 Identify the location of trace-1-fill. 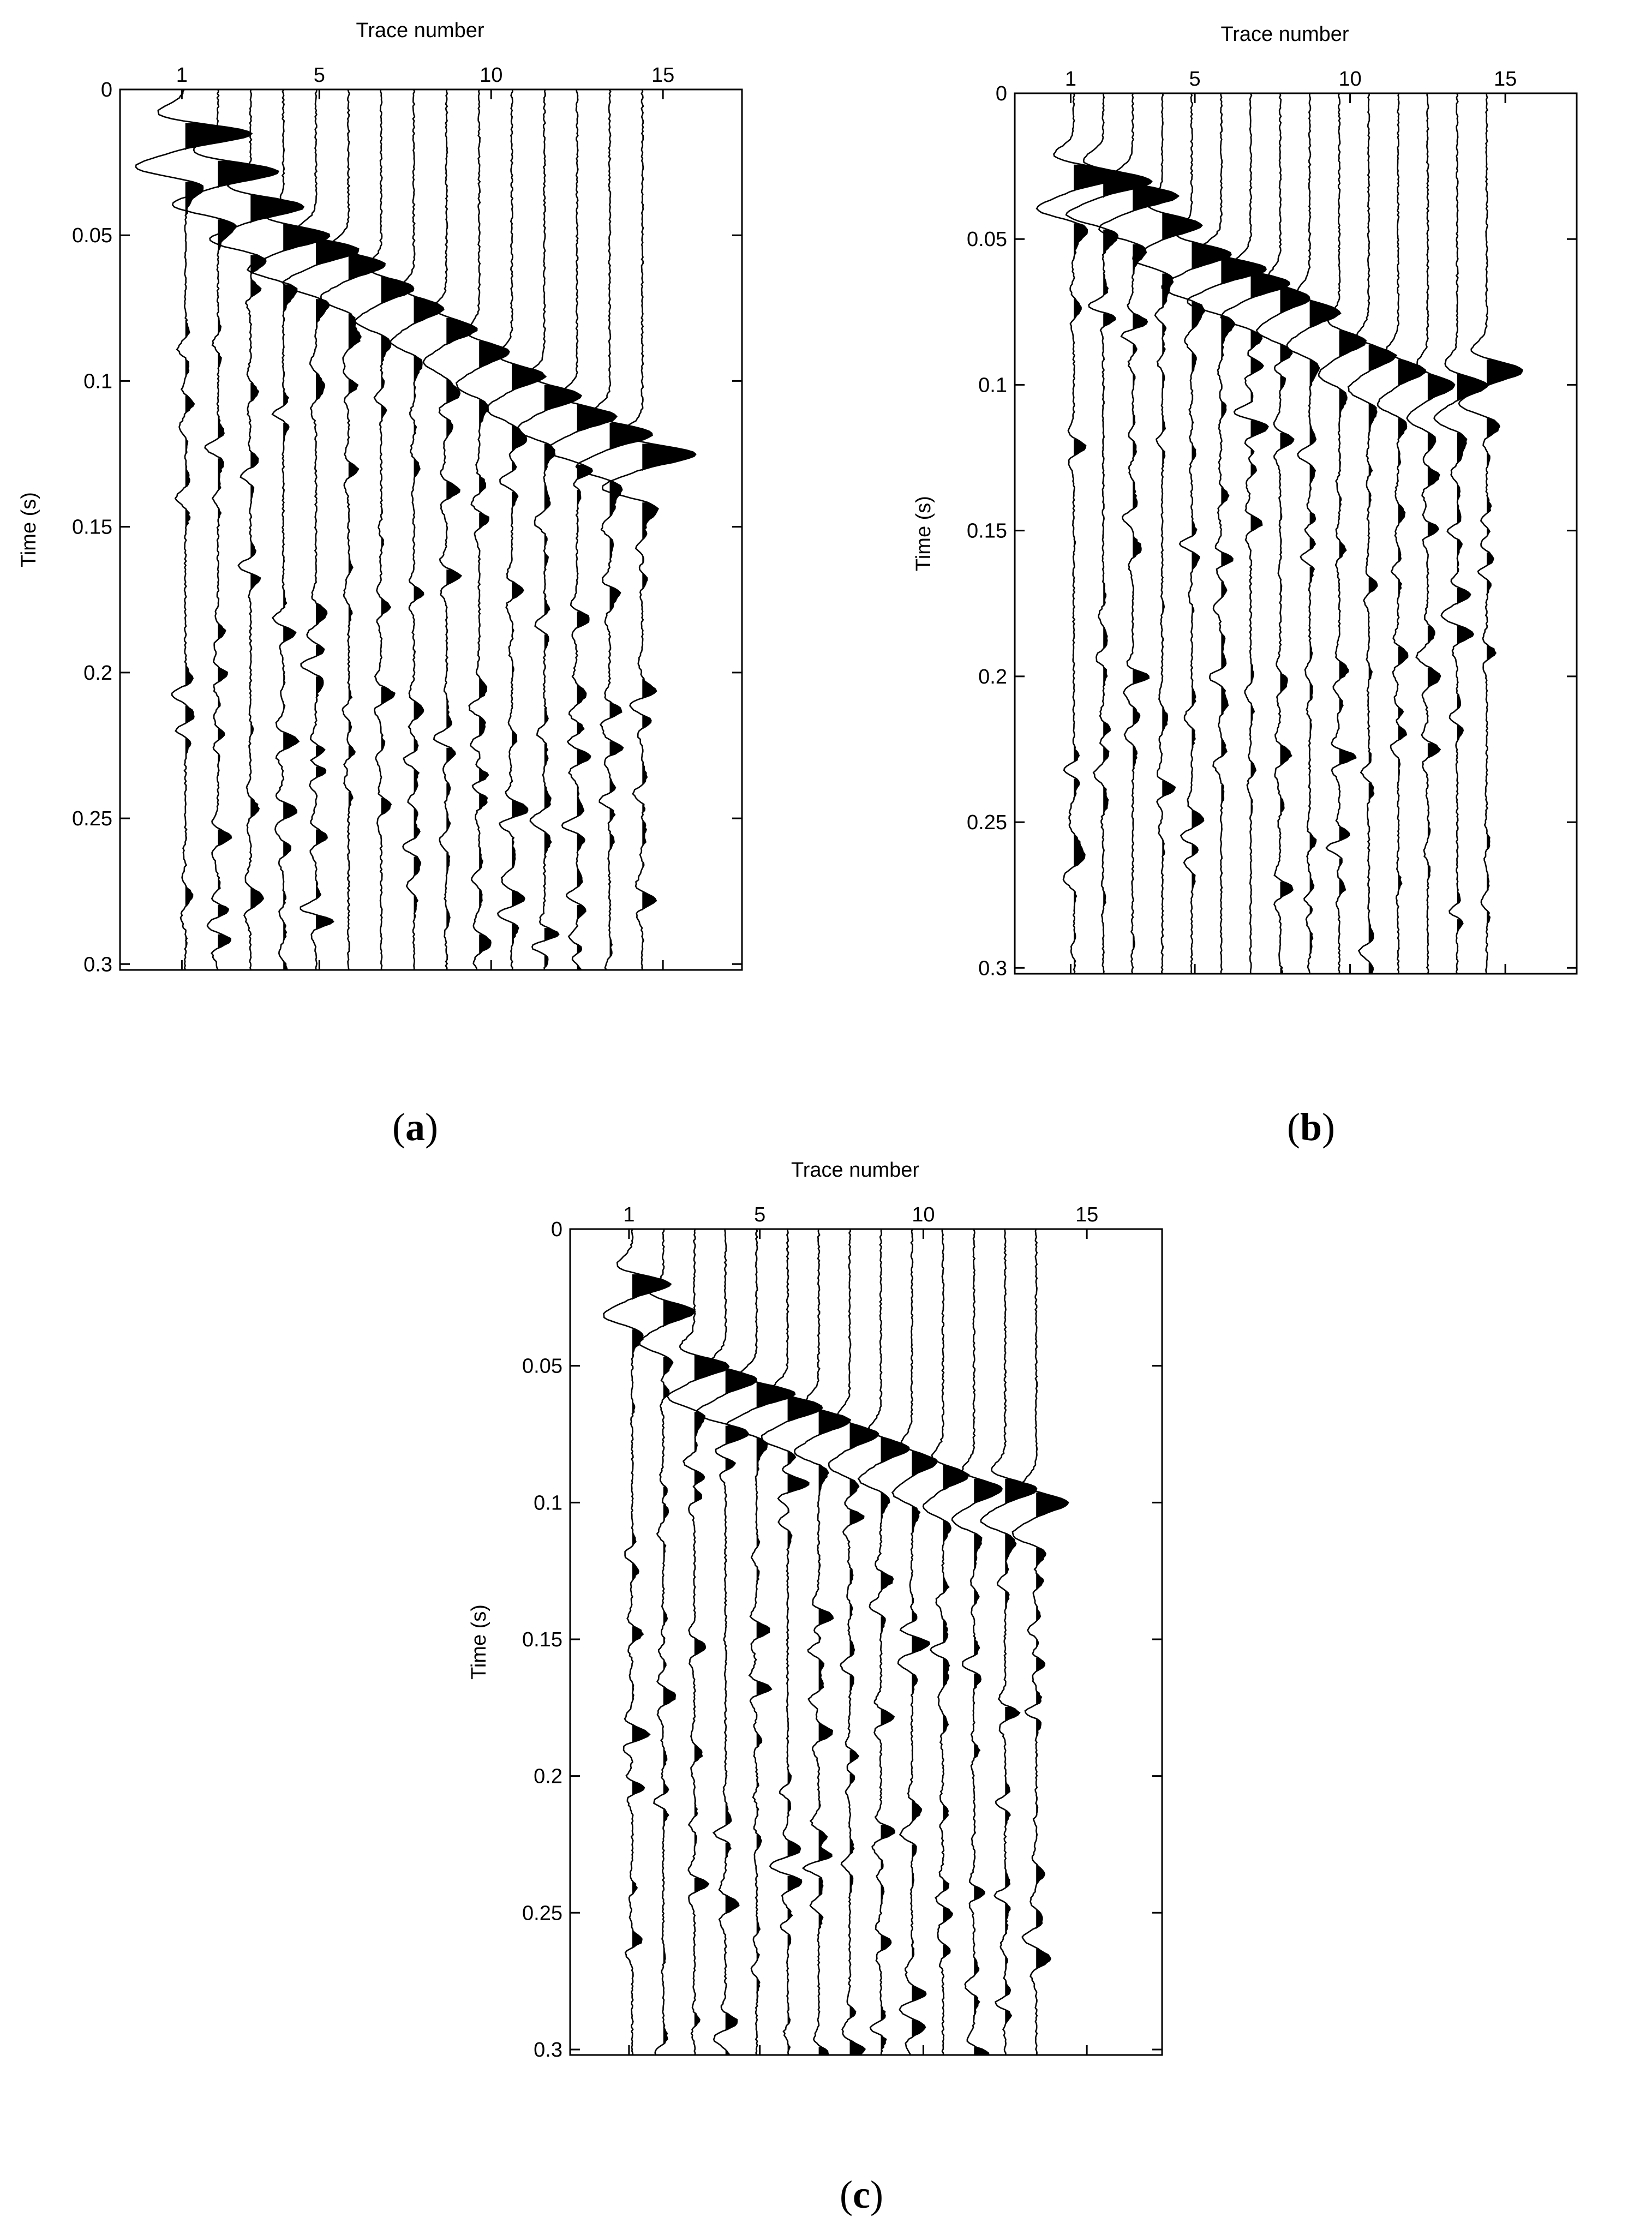
(1098, 534).